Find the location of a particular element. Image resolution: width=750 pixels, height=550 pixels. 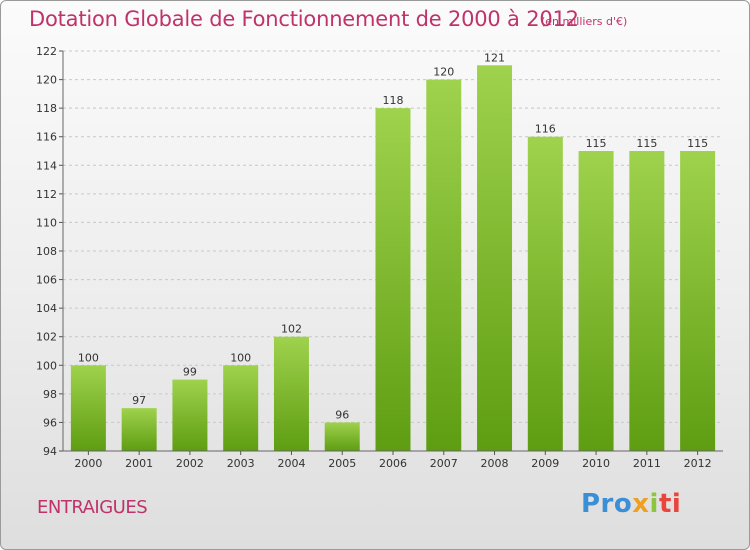

y-tick-label: 116 is located at coordinates (46, 137).